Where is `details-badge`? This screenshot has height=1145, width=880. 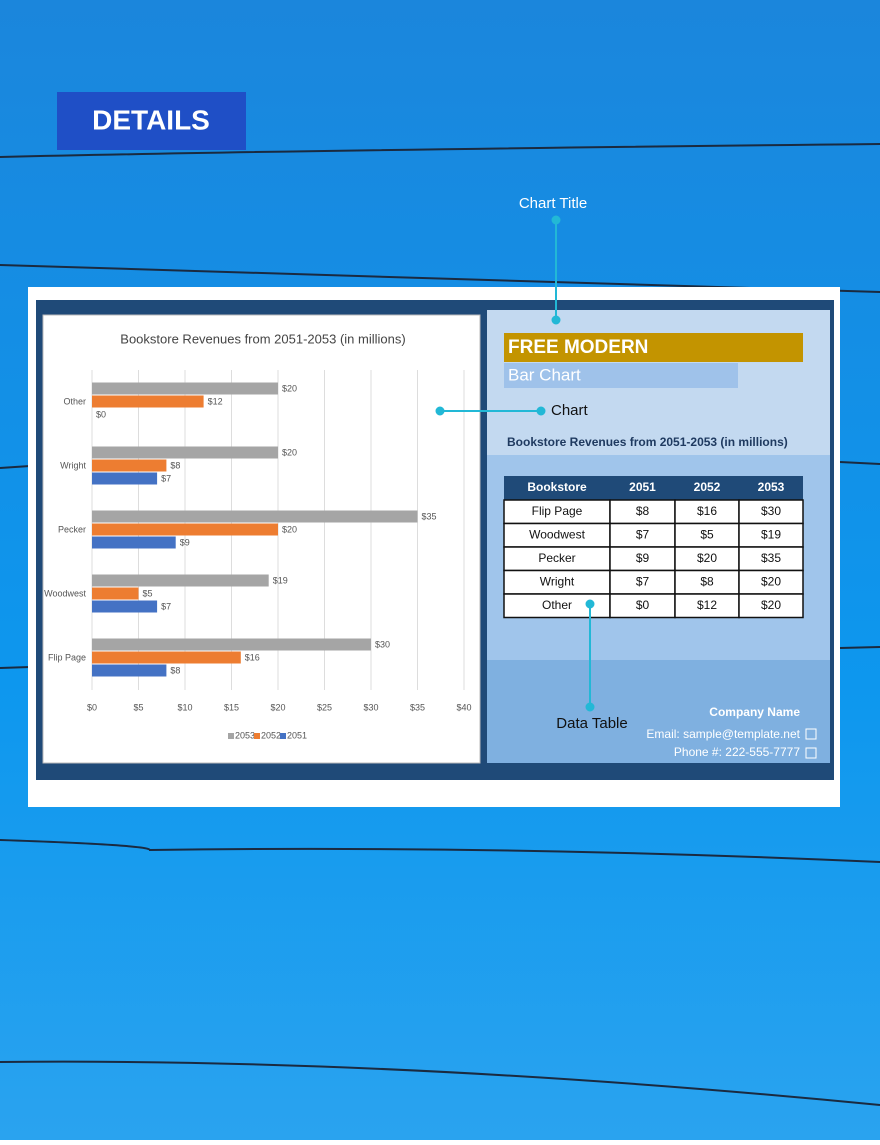 details-badge is located at coordinates (151, 121).